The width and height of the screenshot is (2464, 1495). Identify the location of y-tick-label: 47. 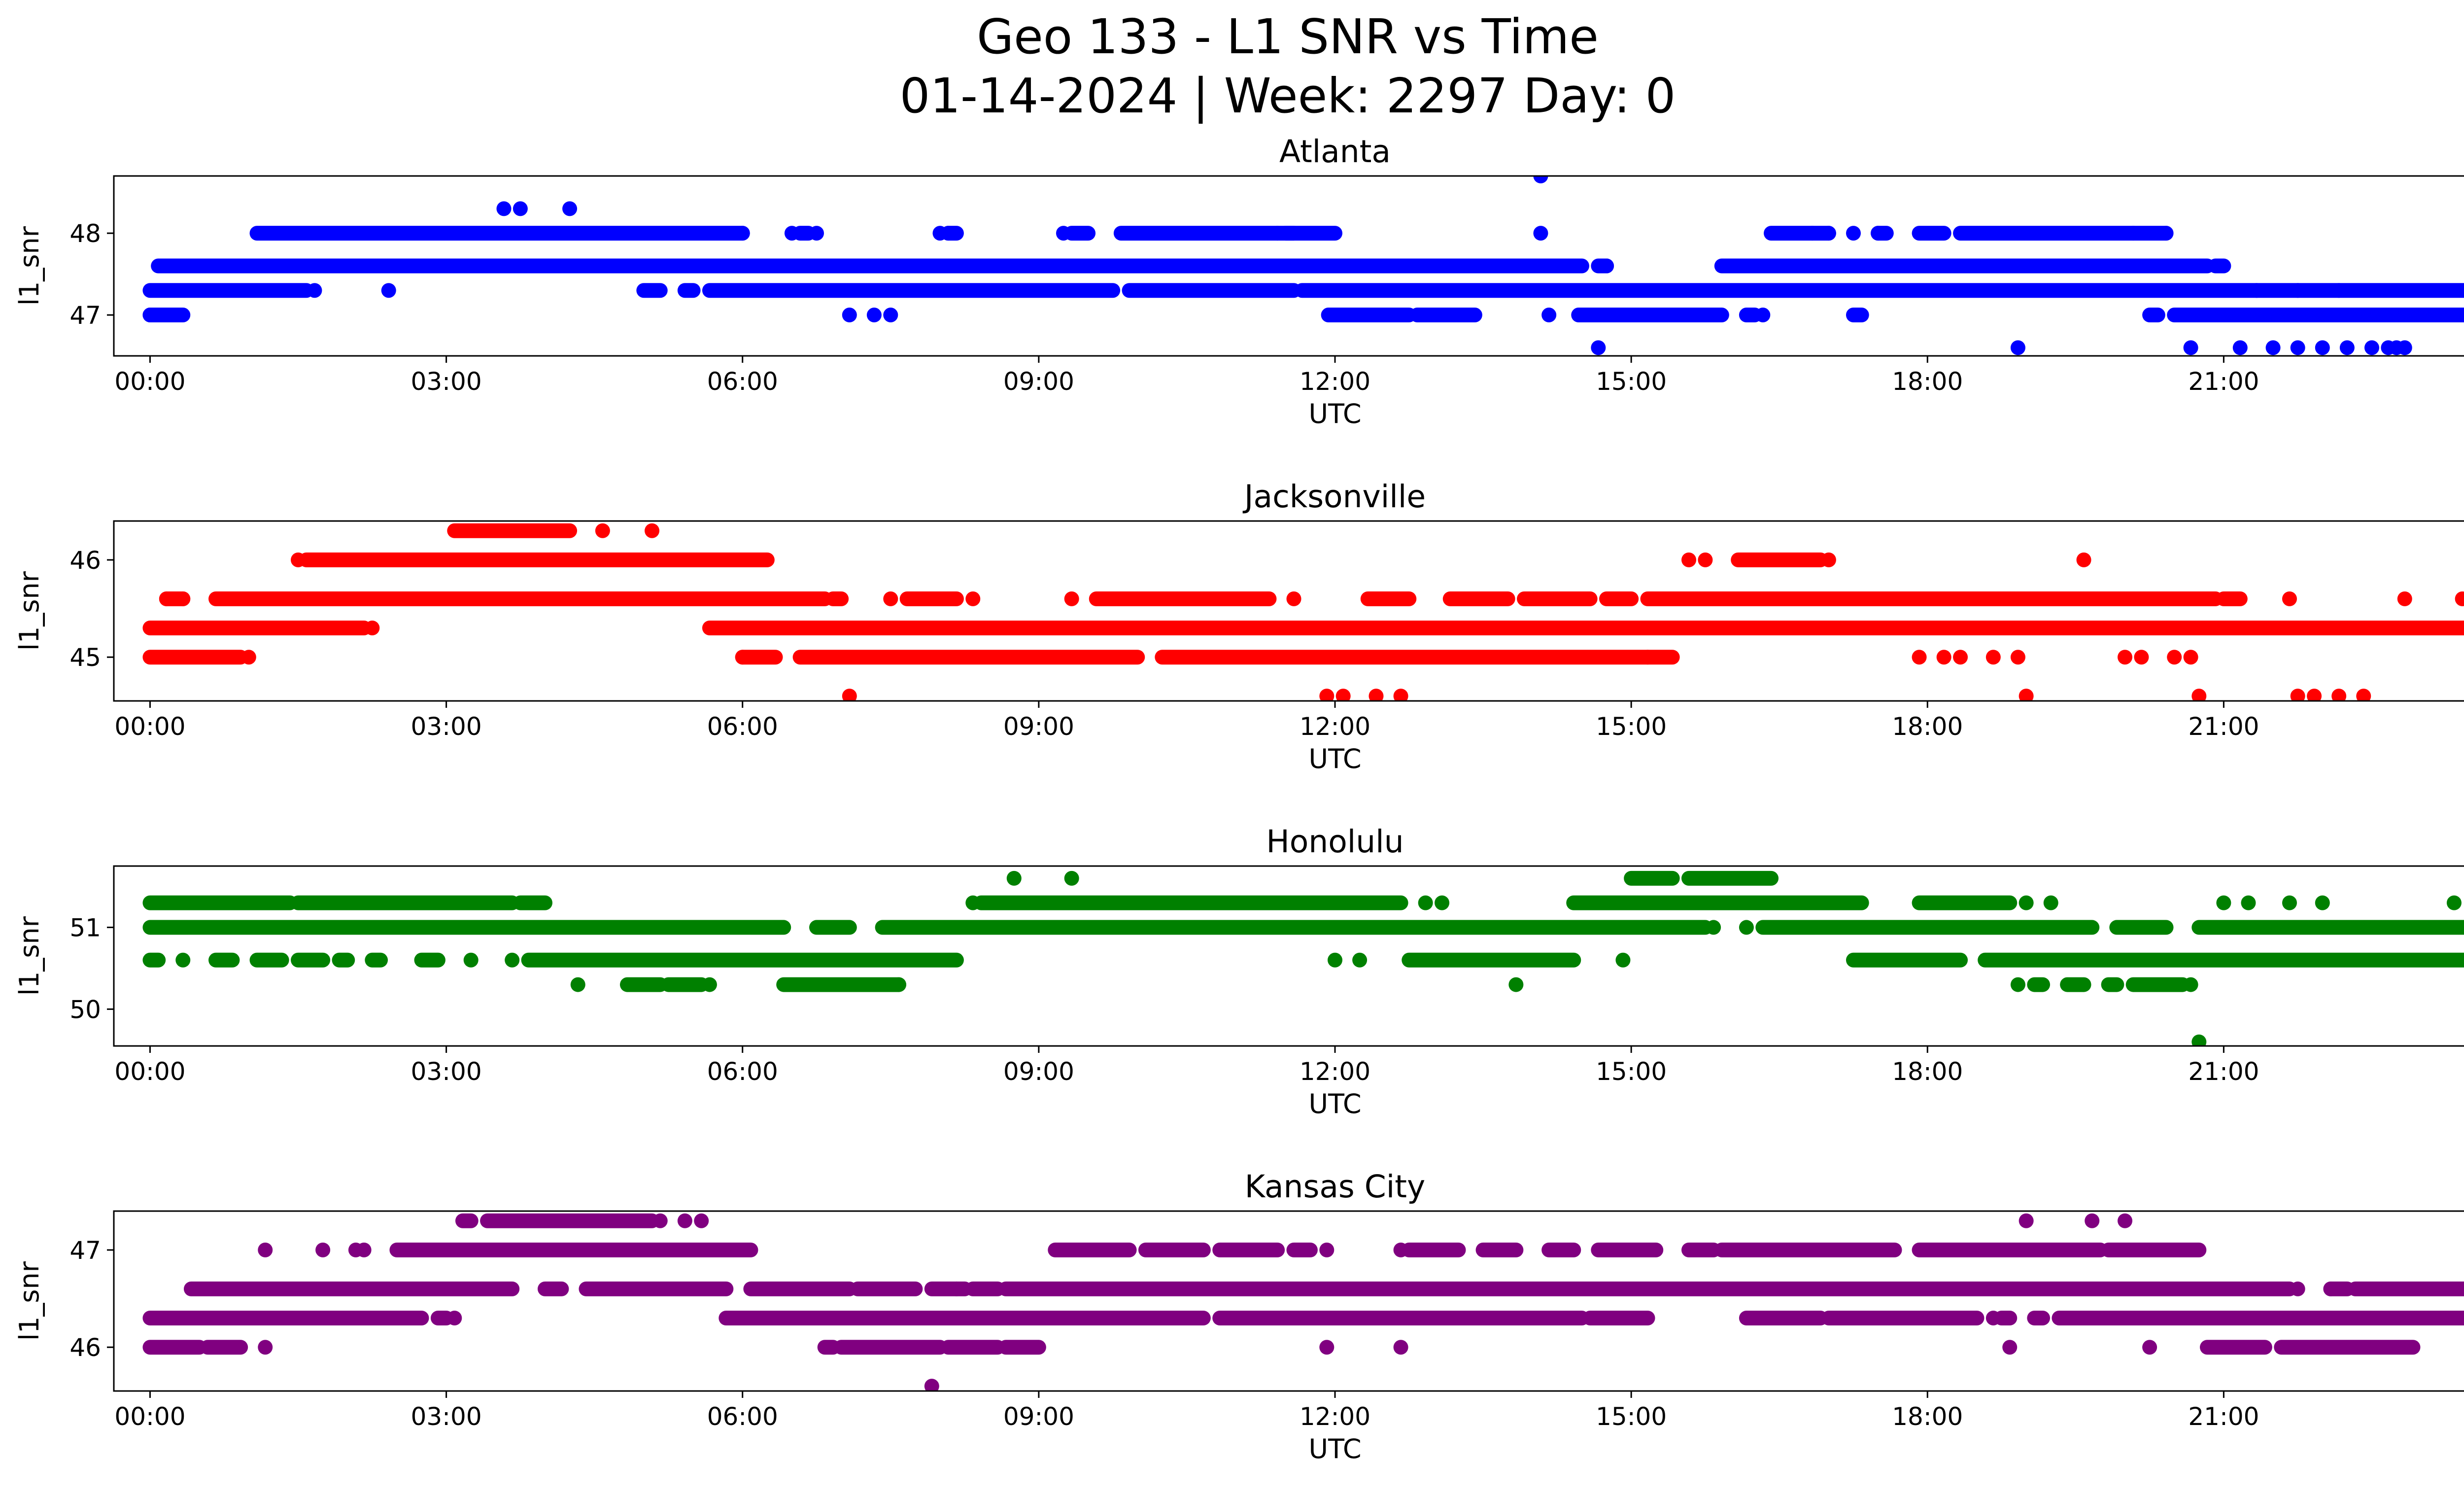
(85, 1250).